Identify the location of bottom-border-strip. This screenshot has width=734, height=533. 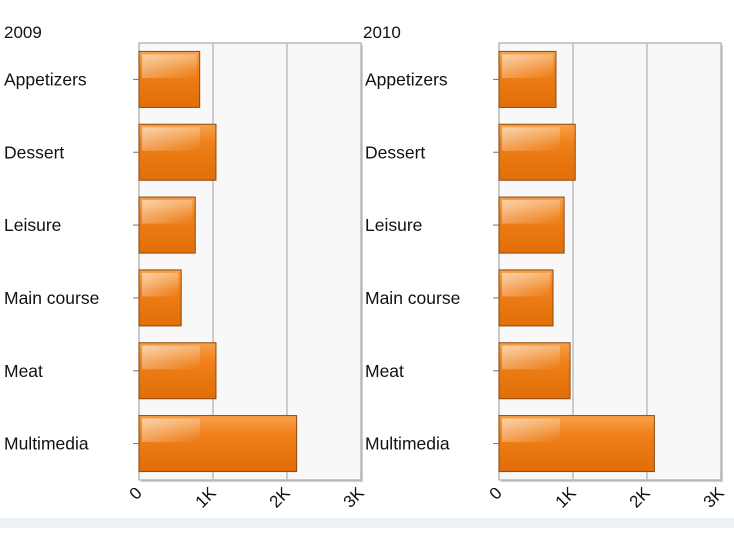
(367, 523).